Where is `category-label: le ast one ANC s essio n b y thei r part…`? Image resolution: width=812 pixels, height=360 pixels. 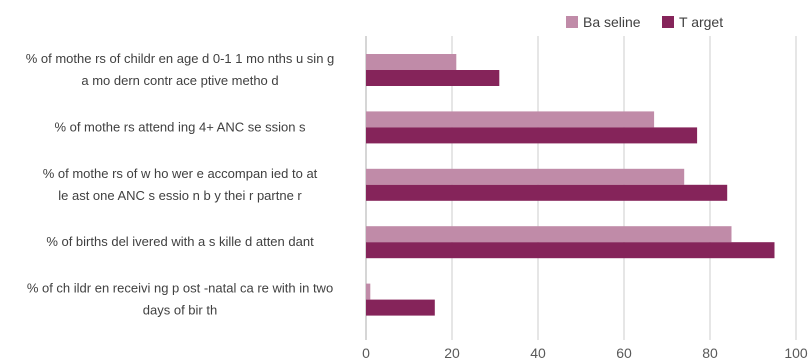 category-label: le ast one ANC s essio n b y thei r part… is located at coordinates (180, 195).